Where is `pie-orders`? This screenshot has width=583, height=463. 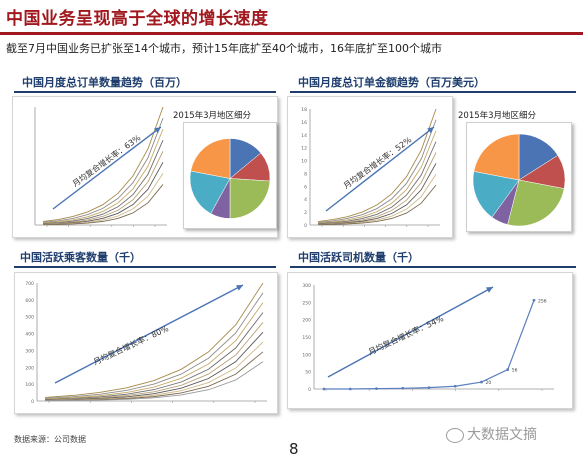 pie-orders is located at coordinates (230, 175).